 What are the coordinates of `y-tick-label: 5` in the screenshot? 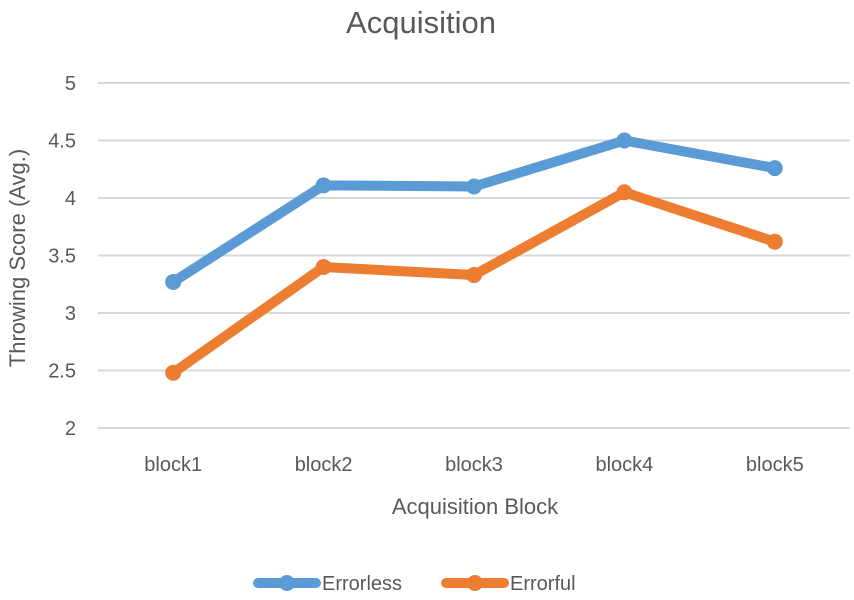 It's located at (70, 84).